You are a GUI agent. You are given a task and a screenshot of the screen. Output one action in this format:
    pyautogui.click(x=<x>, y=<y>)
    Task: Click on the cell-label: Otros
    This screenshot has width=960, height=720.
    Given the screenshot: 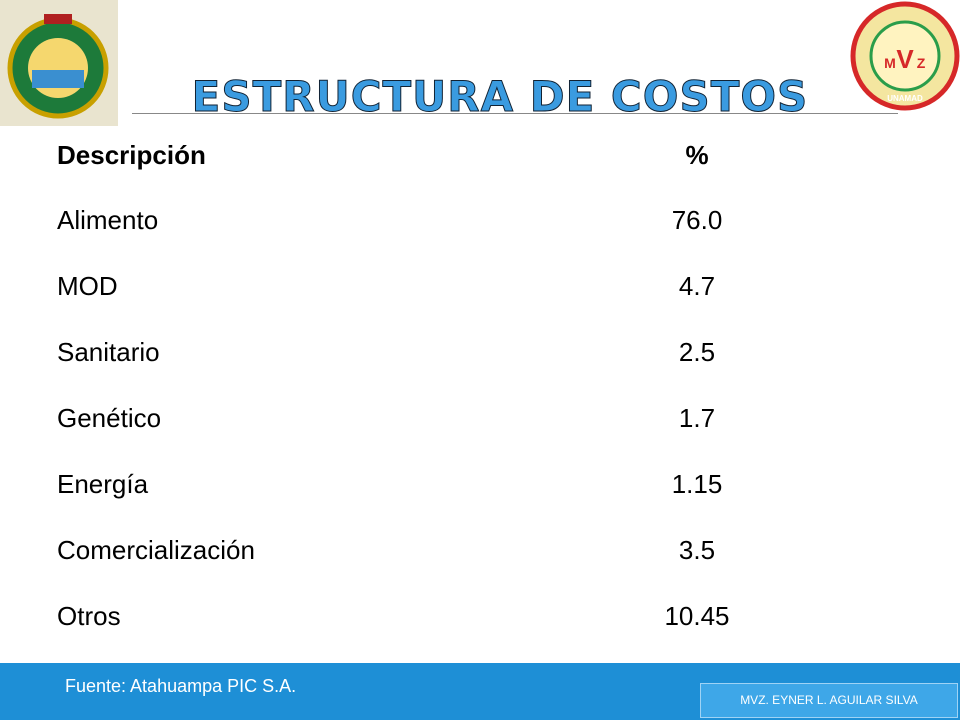 What is the action you would take?
    pyautogui.click(x=89, y=616)
    